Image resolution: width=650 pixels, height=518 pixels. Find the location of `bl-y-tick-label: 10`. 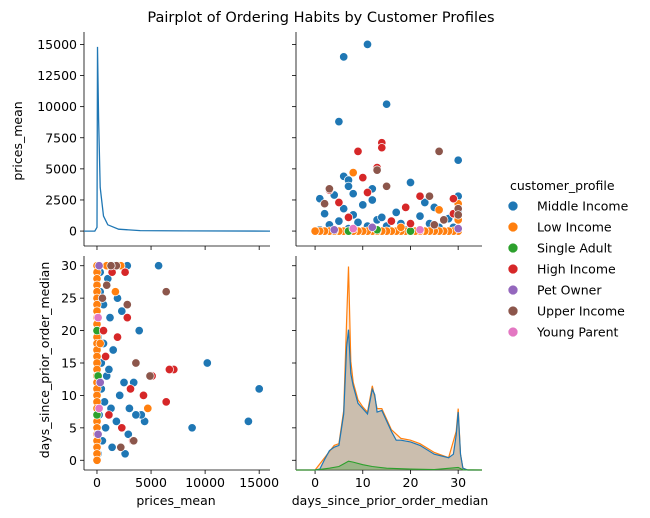

bl-y-tick-label: 10 is located at coordinates (69, 395).